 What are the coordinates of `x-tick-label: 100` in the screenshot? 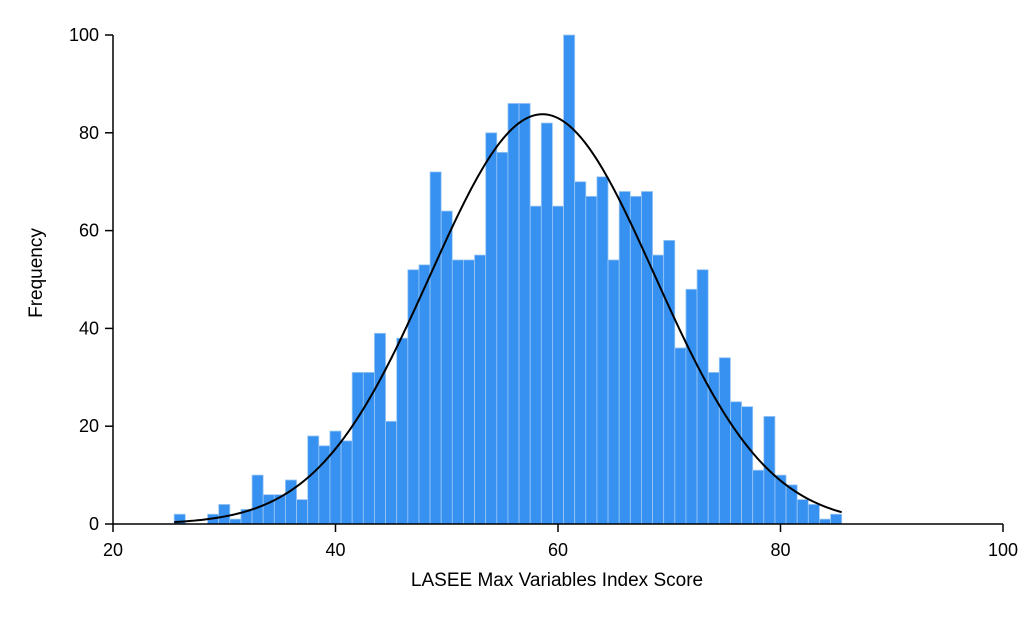 It's located at (1003, 550).